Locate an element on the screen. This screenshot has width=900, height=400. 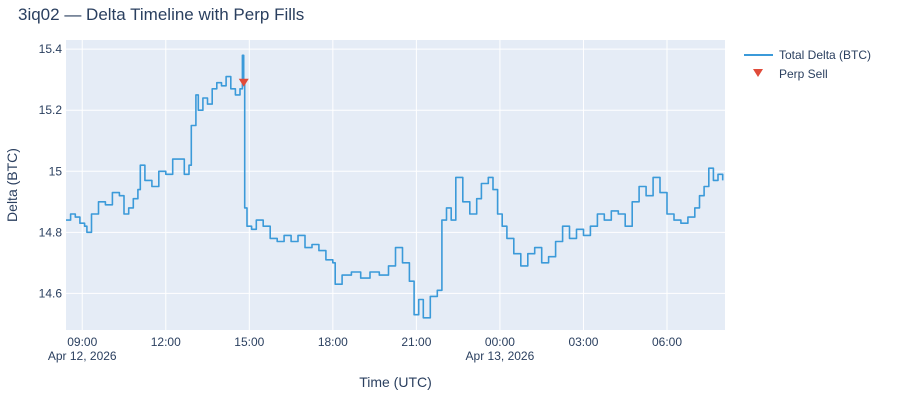
chart-title: 3iq02 — Delta Timeline with Perp Fills is located at coordinates (161, 14).